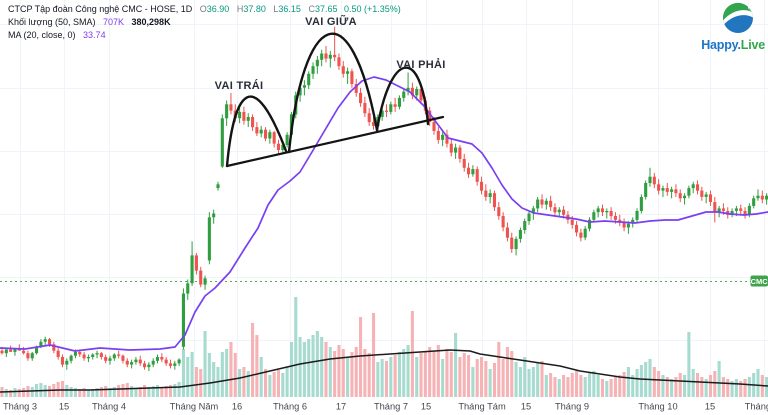 This screenshot has height=415, width=768. I want to click on x-axis-label: Tháng 3, so click(20, 407).